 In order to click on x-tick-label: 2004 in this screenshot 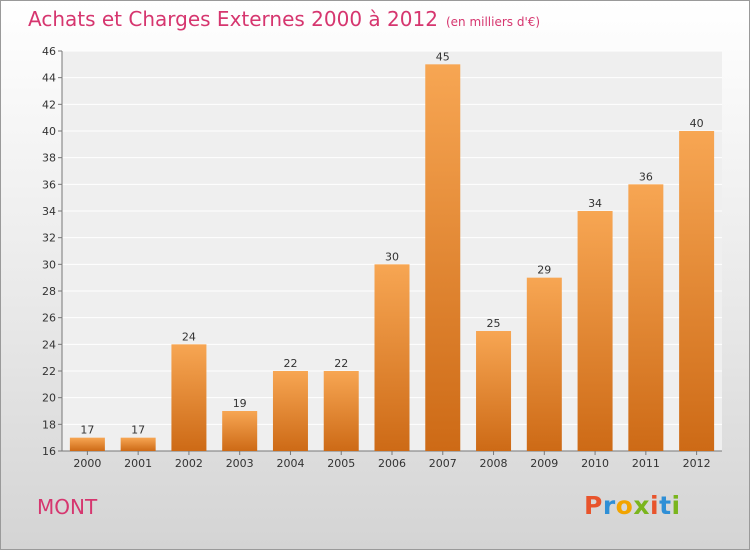, I will do `click(290, 463)`.